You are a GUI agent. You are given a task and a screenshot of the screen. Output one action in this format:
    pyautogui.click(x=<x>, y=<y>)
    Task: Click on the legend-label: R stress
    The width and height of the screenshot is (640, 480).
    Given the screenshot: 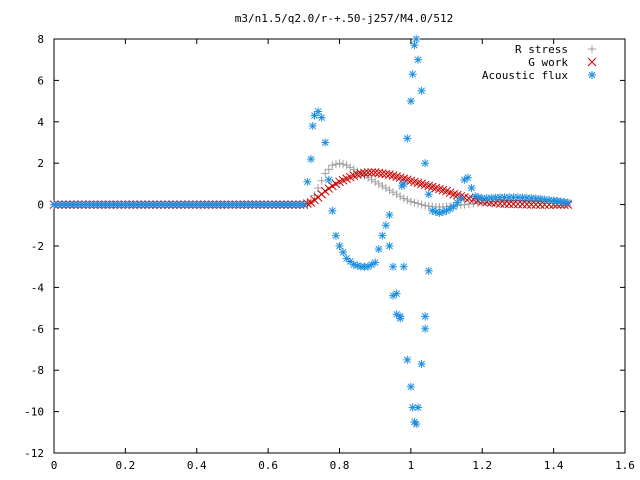 What is the action you would take?
    pyautogui.click(x=541, y=49)
    